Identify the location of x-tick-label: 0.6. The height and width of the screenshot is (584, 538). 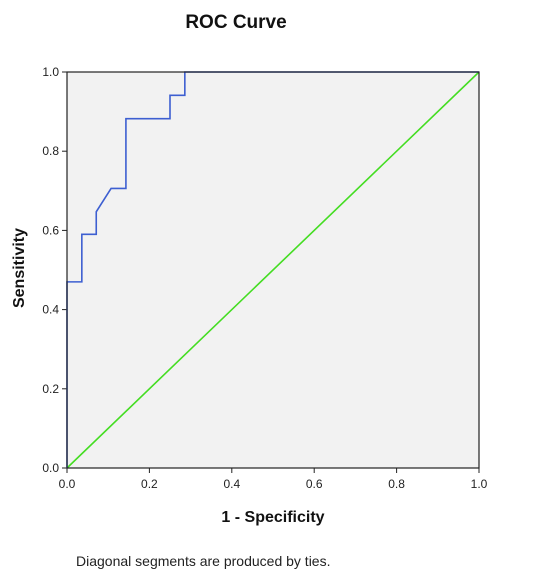
(314, 484).